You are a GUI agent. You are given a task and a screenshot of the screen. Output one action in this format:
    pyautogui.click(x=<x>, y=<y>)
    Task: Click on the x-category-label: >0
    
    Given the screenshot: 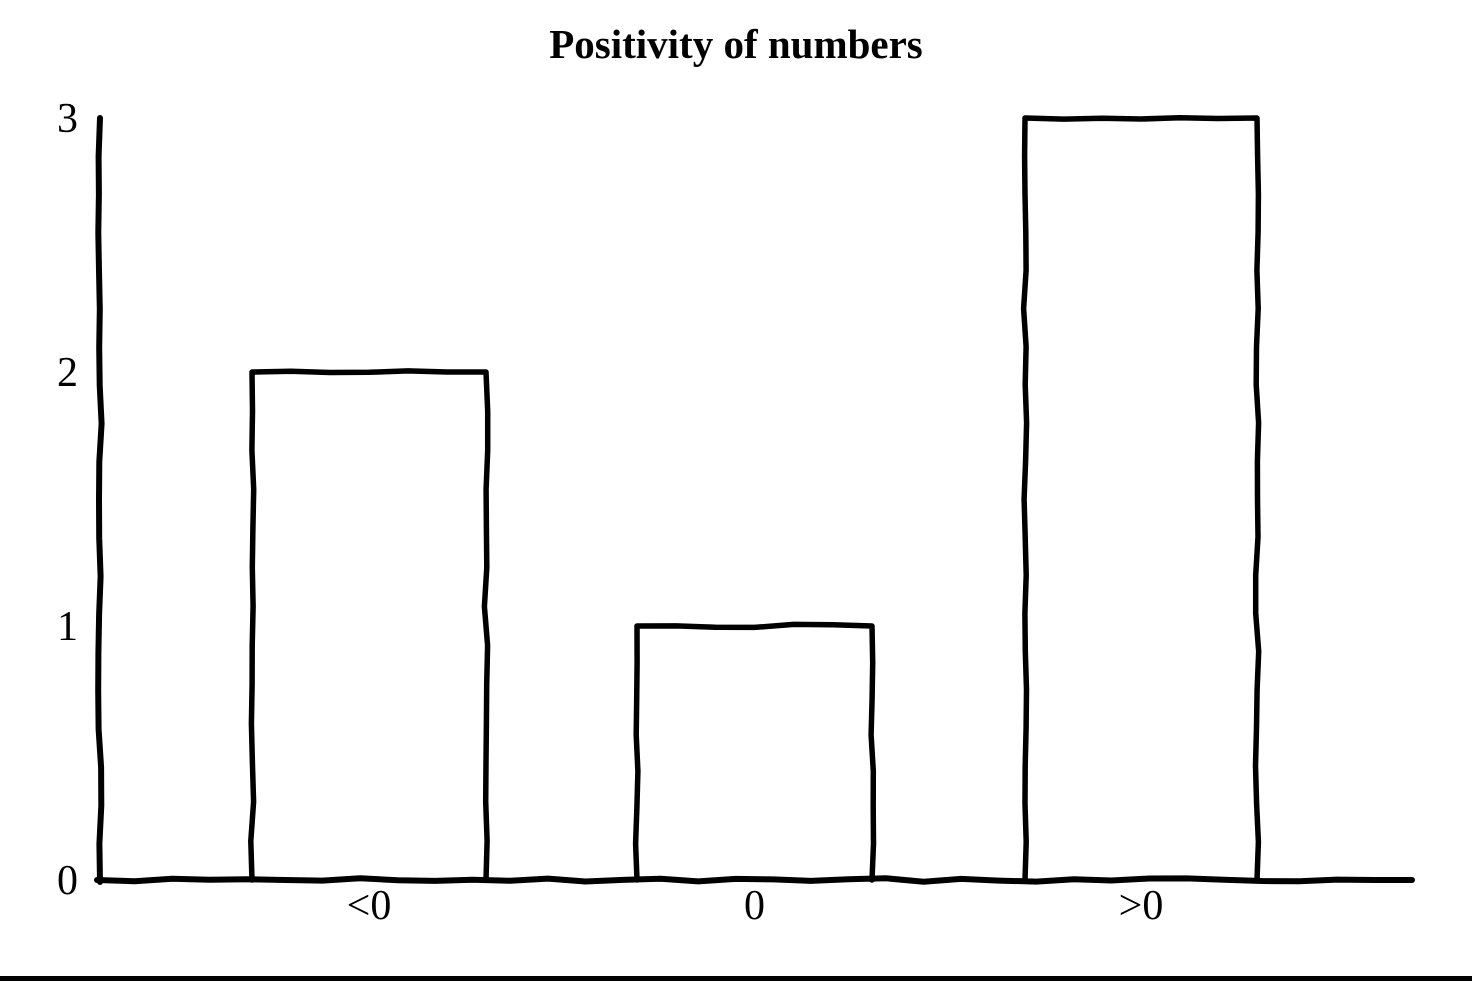 What is the action you would take?
    pyautogui.click(x=1141, y=906)
    